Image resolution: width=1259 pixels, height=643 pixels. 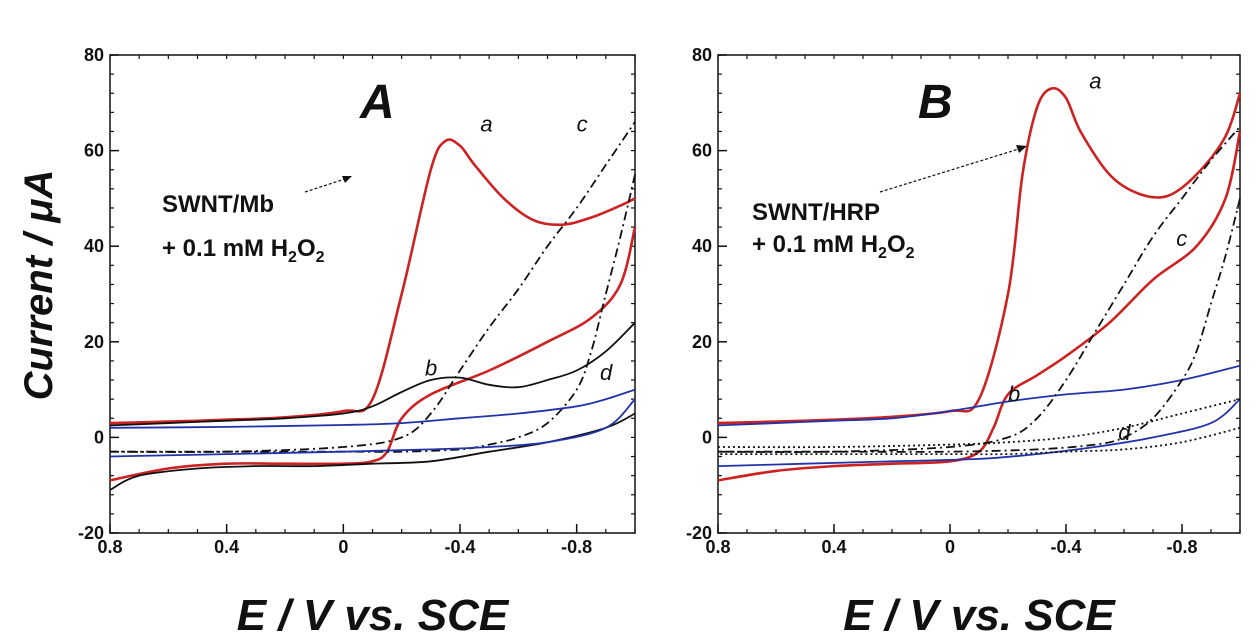 I want to click on annotation-b-sub1: 2, so click(x=882, y=253).